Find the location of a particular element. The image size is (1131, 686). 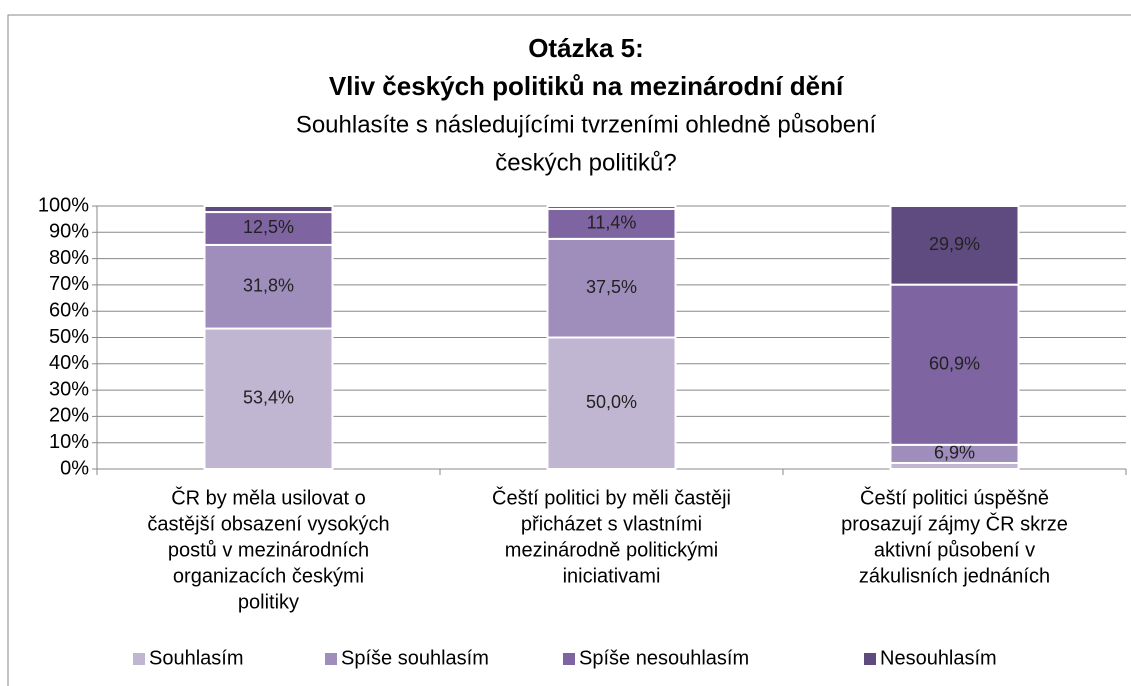

x-tick-label: Čeští politici úspěšně is located at coordinates (954, 497).